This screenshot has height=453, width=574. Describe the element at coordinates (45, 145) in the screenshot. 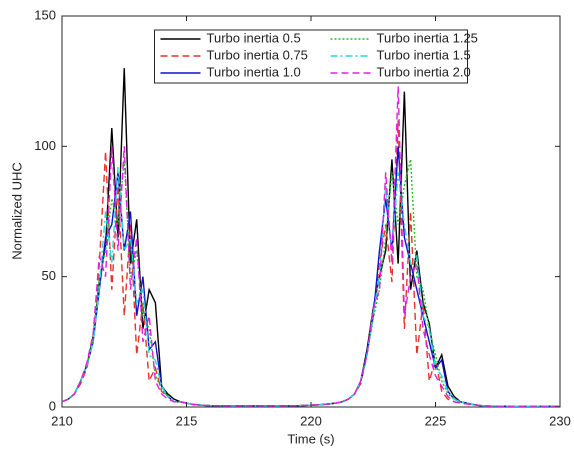

I see `y-tick-label: 100` at that location.